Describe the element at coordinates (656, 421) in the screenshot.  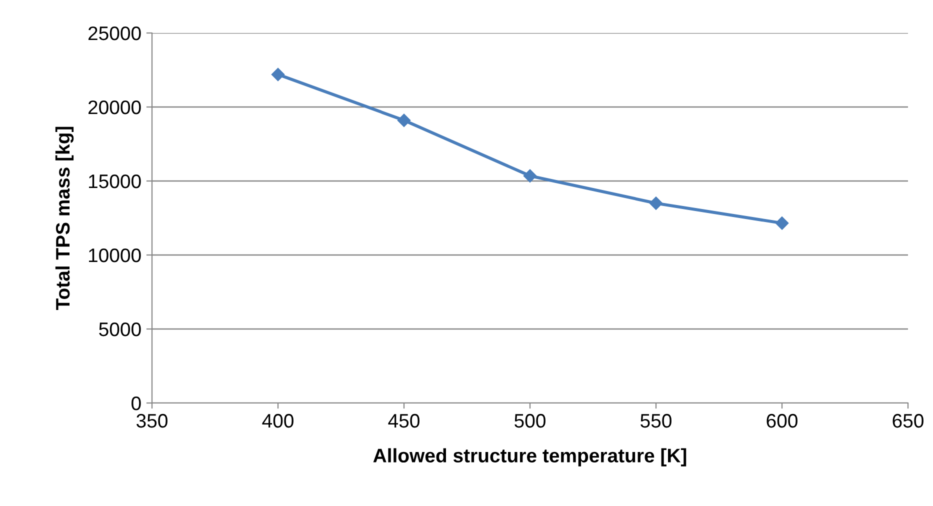
I see `x-tick-label: 550` at that location.